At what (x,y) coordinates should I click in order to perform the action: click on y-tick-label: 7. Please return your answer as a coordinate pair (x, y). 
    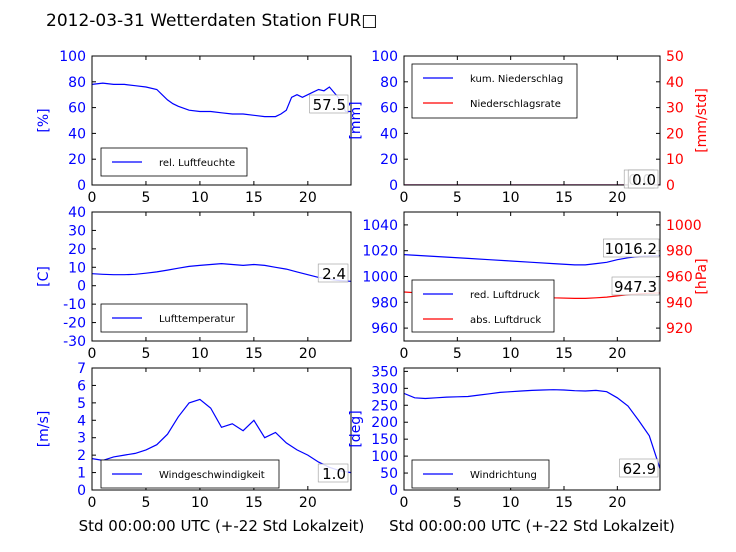
    Looking at the image, I should click on (81, 369).